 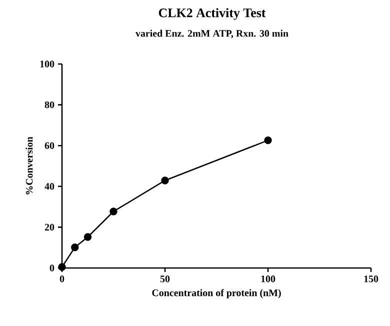 What do you see at coordinates (211, 34) in the screenshot?
I see `chart-subtitle: varied Enz. 2mM ATP, Rxn. 30 min` at bounding box center [211, 34].